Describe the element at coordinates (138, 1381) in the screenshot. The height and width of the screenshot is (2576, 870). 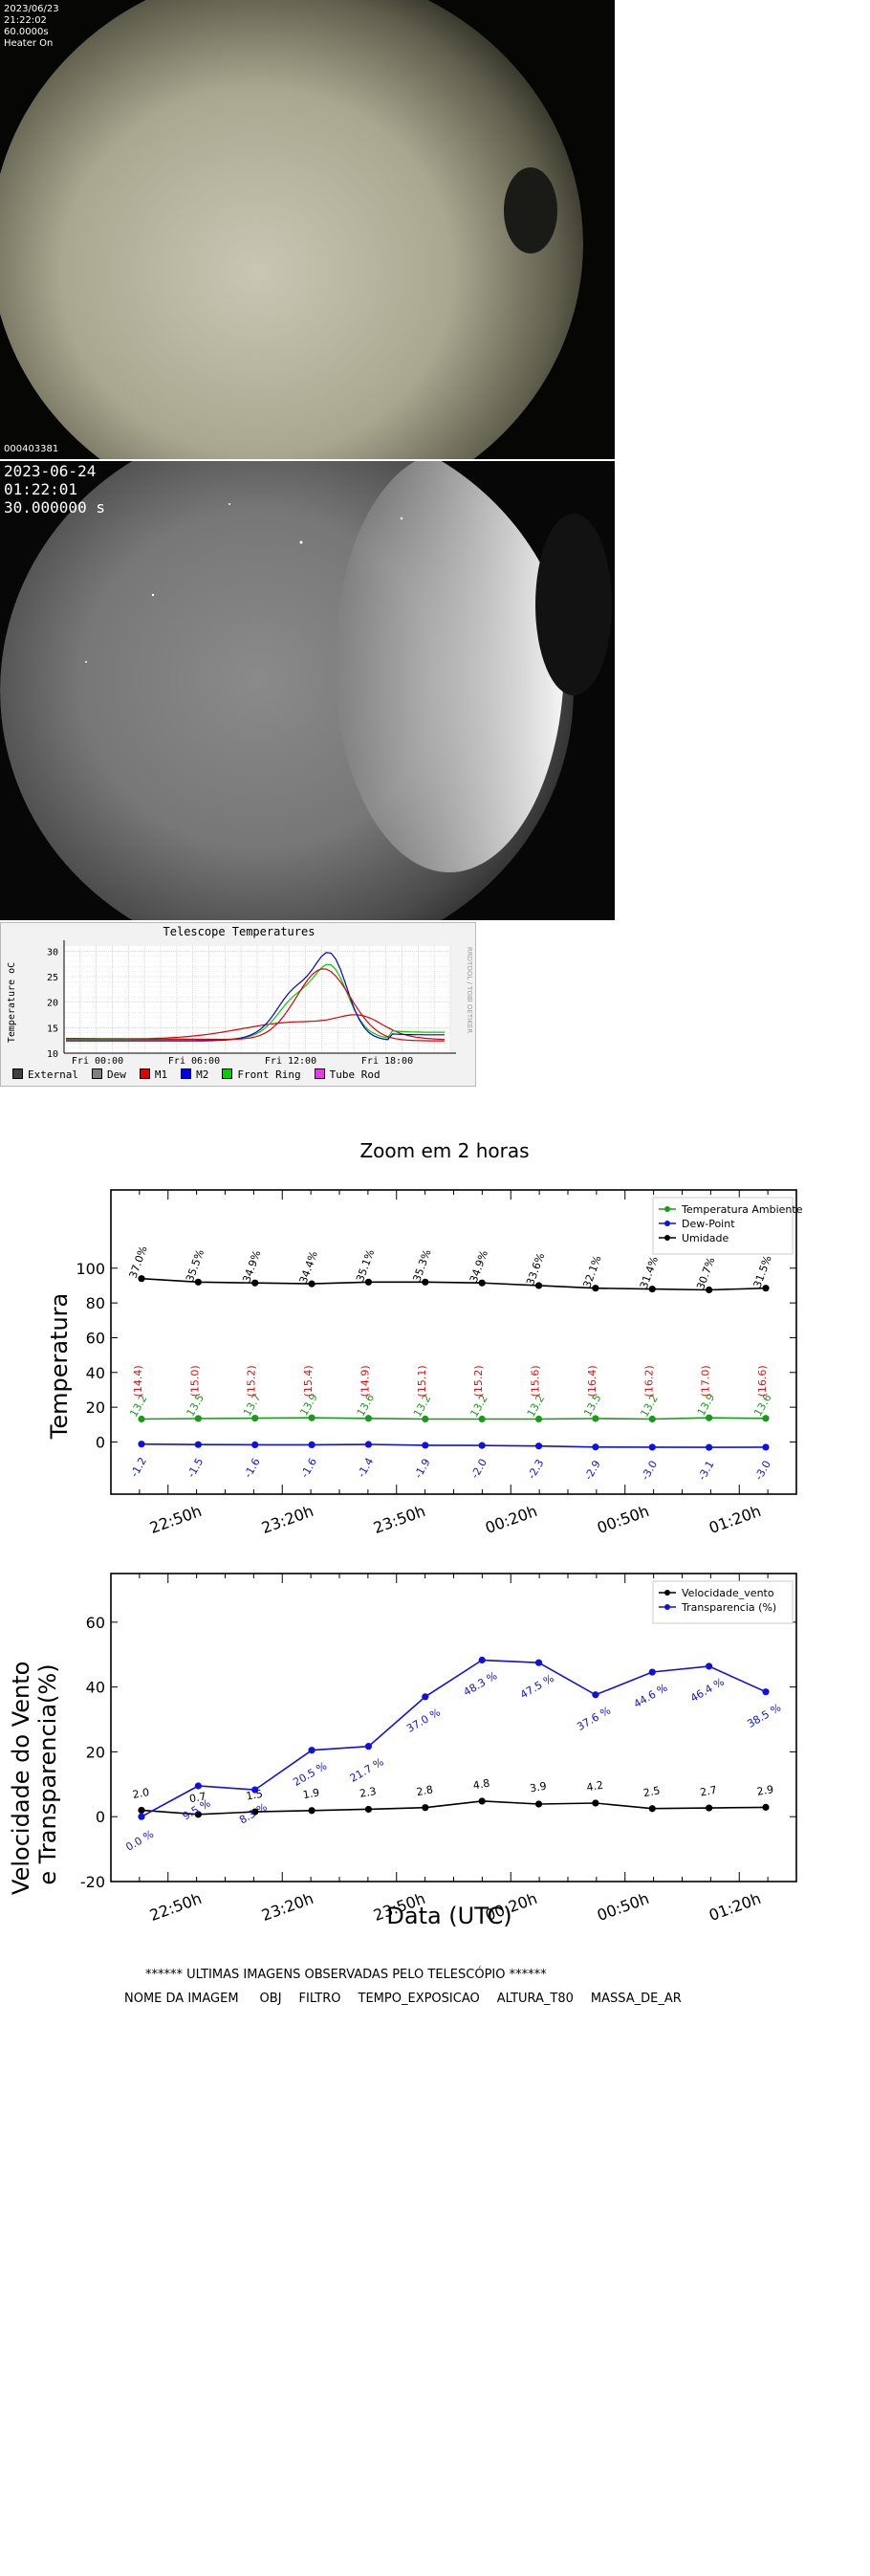
I see `dew-spread-label: (14.4)` at that location.